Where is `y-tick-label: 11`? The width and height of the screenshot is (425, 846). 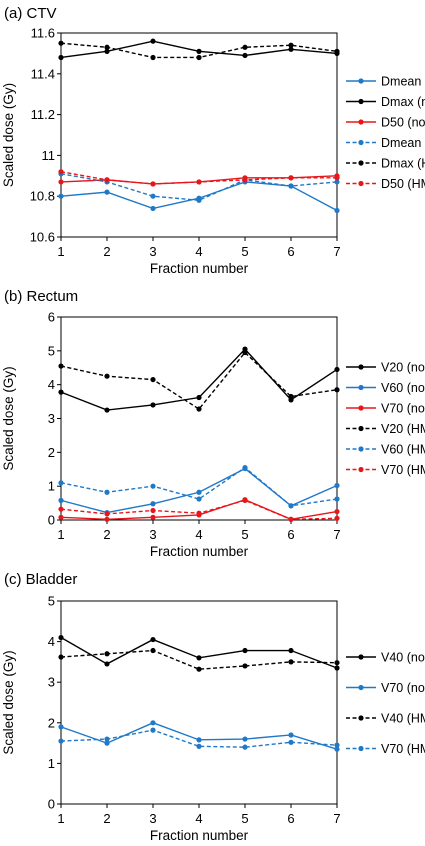
y-tick-label: 11 is located at coordinates (49, 155).